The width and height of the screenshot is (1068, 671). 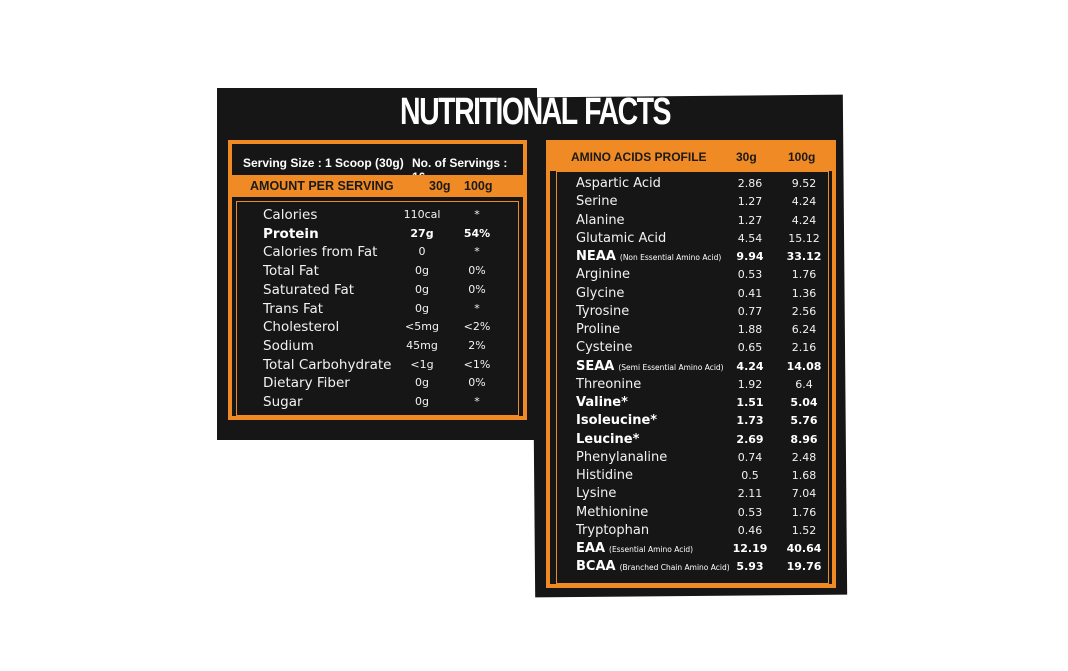 What do you see at coordinates (750, 183) in the screenshot?
I see `row-value-30g: 2.86` at bounding box center [750, 183].